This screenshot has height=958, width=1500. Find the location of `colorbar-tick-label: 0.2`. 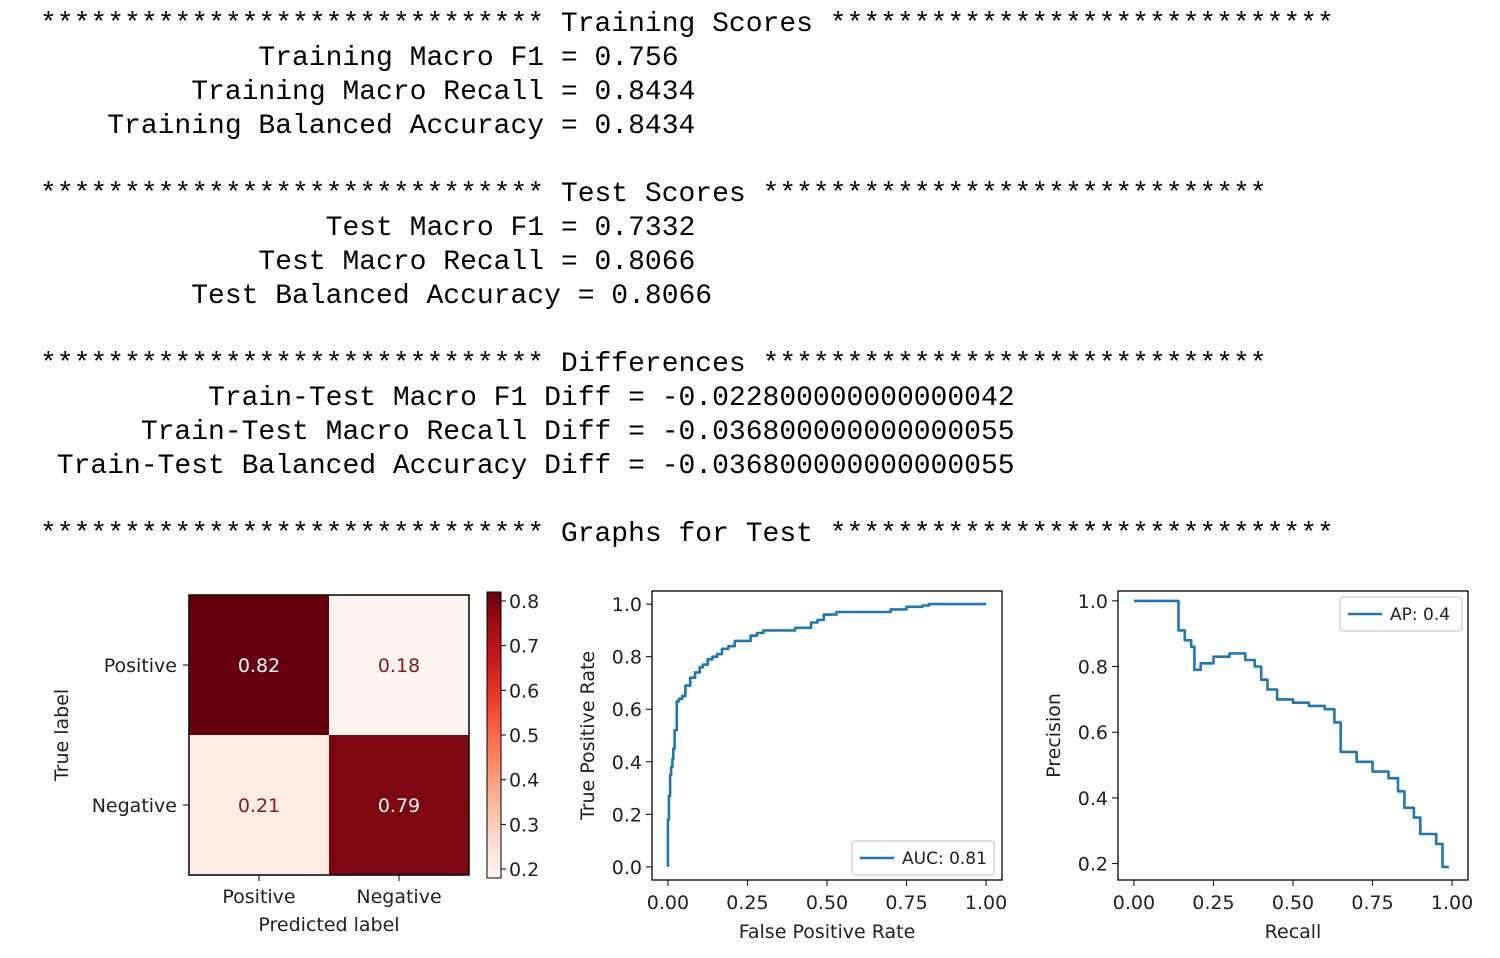

colorbar-tick-label: 0.2 is located at coordinates (524, 870).